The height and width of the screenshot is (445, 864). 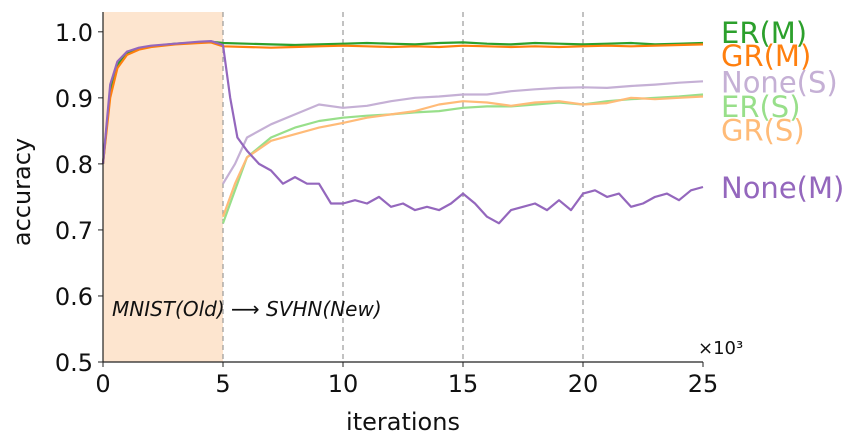 What do you see at coordinates (74, 99) in the screenshot?
I see `y-tick-label: 0.9` at bounding box center [74, 99].